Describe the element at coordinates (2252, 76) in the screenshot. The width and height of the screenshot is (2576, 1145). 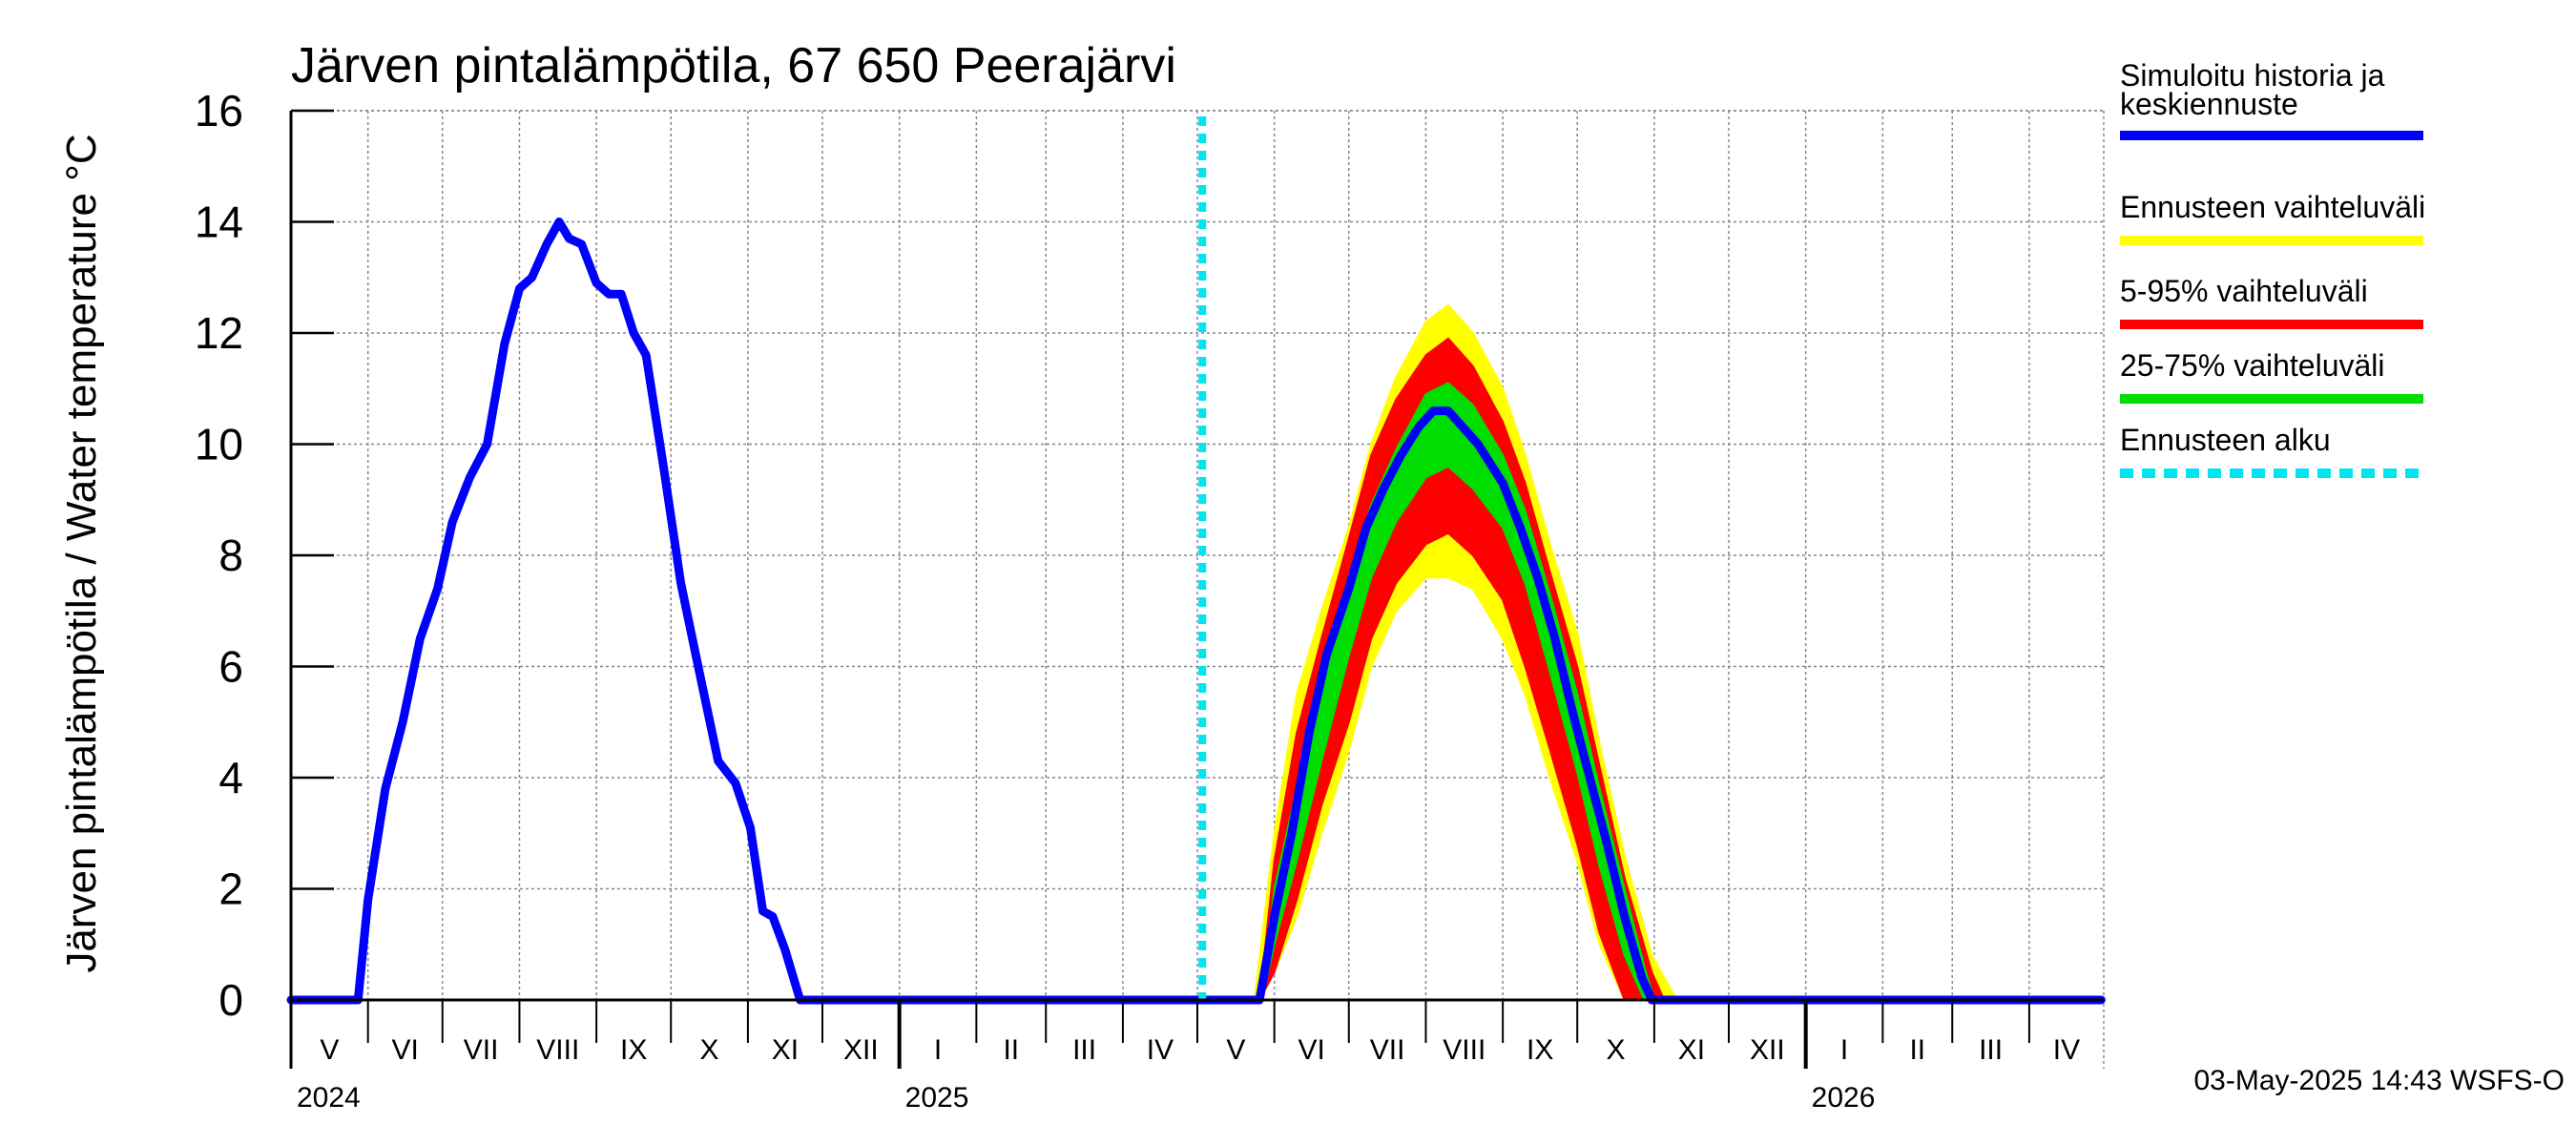
I see `legend-label: Simuloitu historia ja` at that location.